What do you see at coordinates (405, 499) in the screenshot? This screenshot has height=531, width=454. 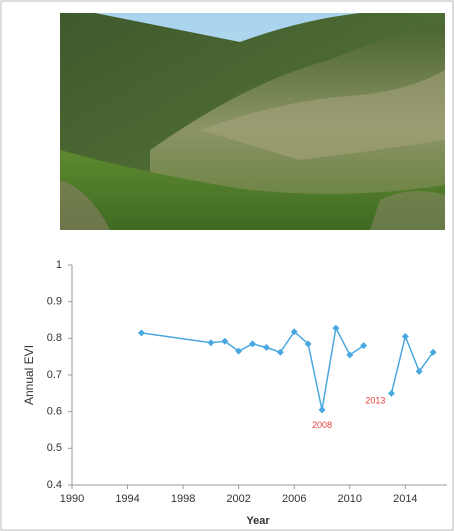 I see `x-tick-label: 2014` at bounding box center [405, 499].